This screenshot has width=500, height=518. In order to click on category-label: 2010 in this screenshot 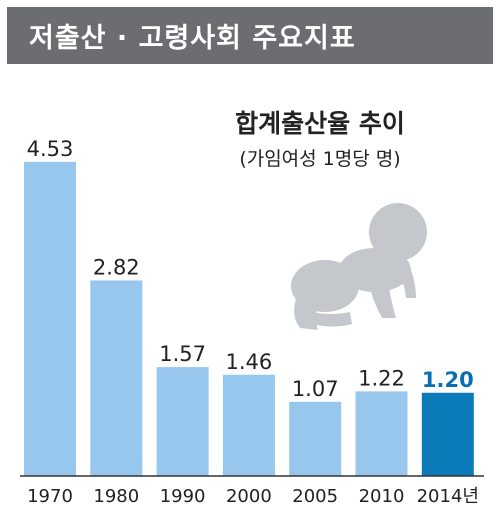, I will do `click(382, 496)`.